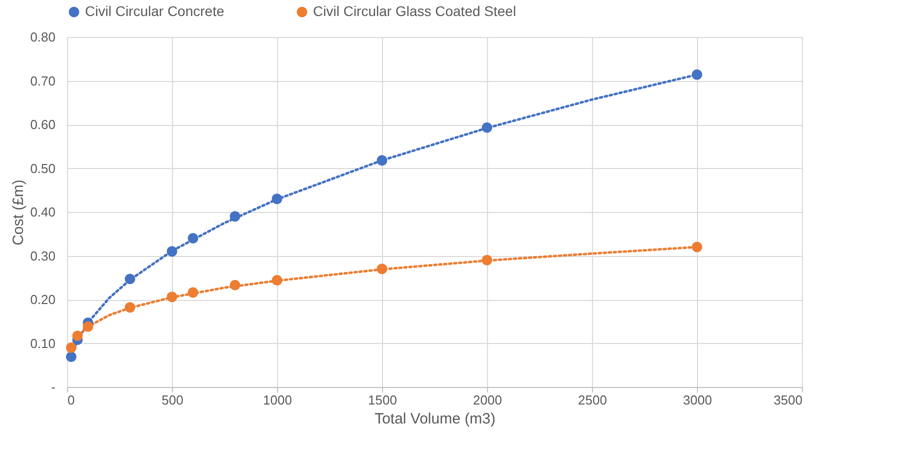 Image resolution: width=906 pixels, height=471 pixels. What do you see at coordinates (53, 387) in the screenshot?
I see `y-tick-label: -` at bounding box center [53, 387].